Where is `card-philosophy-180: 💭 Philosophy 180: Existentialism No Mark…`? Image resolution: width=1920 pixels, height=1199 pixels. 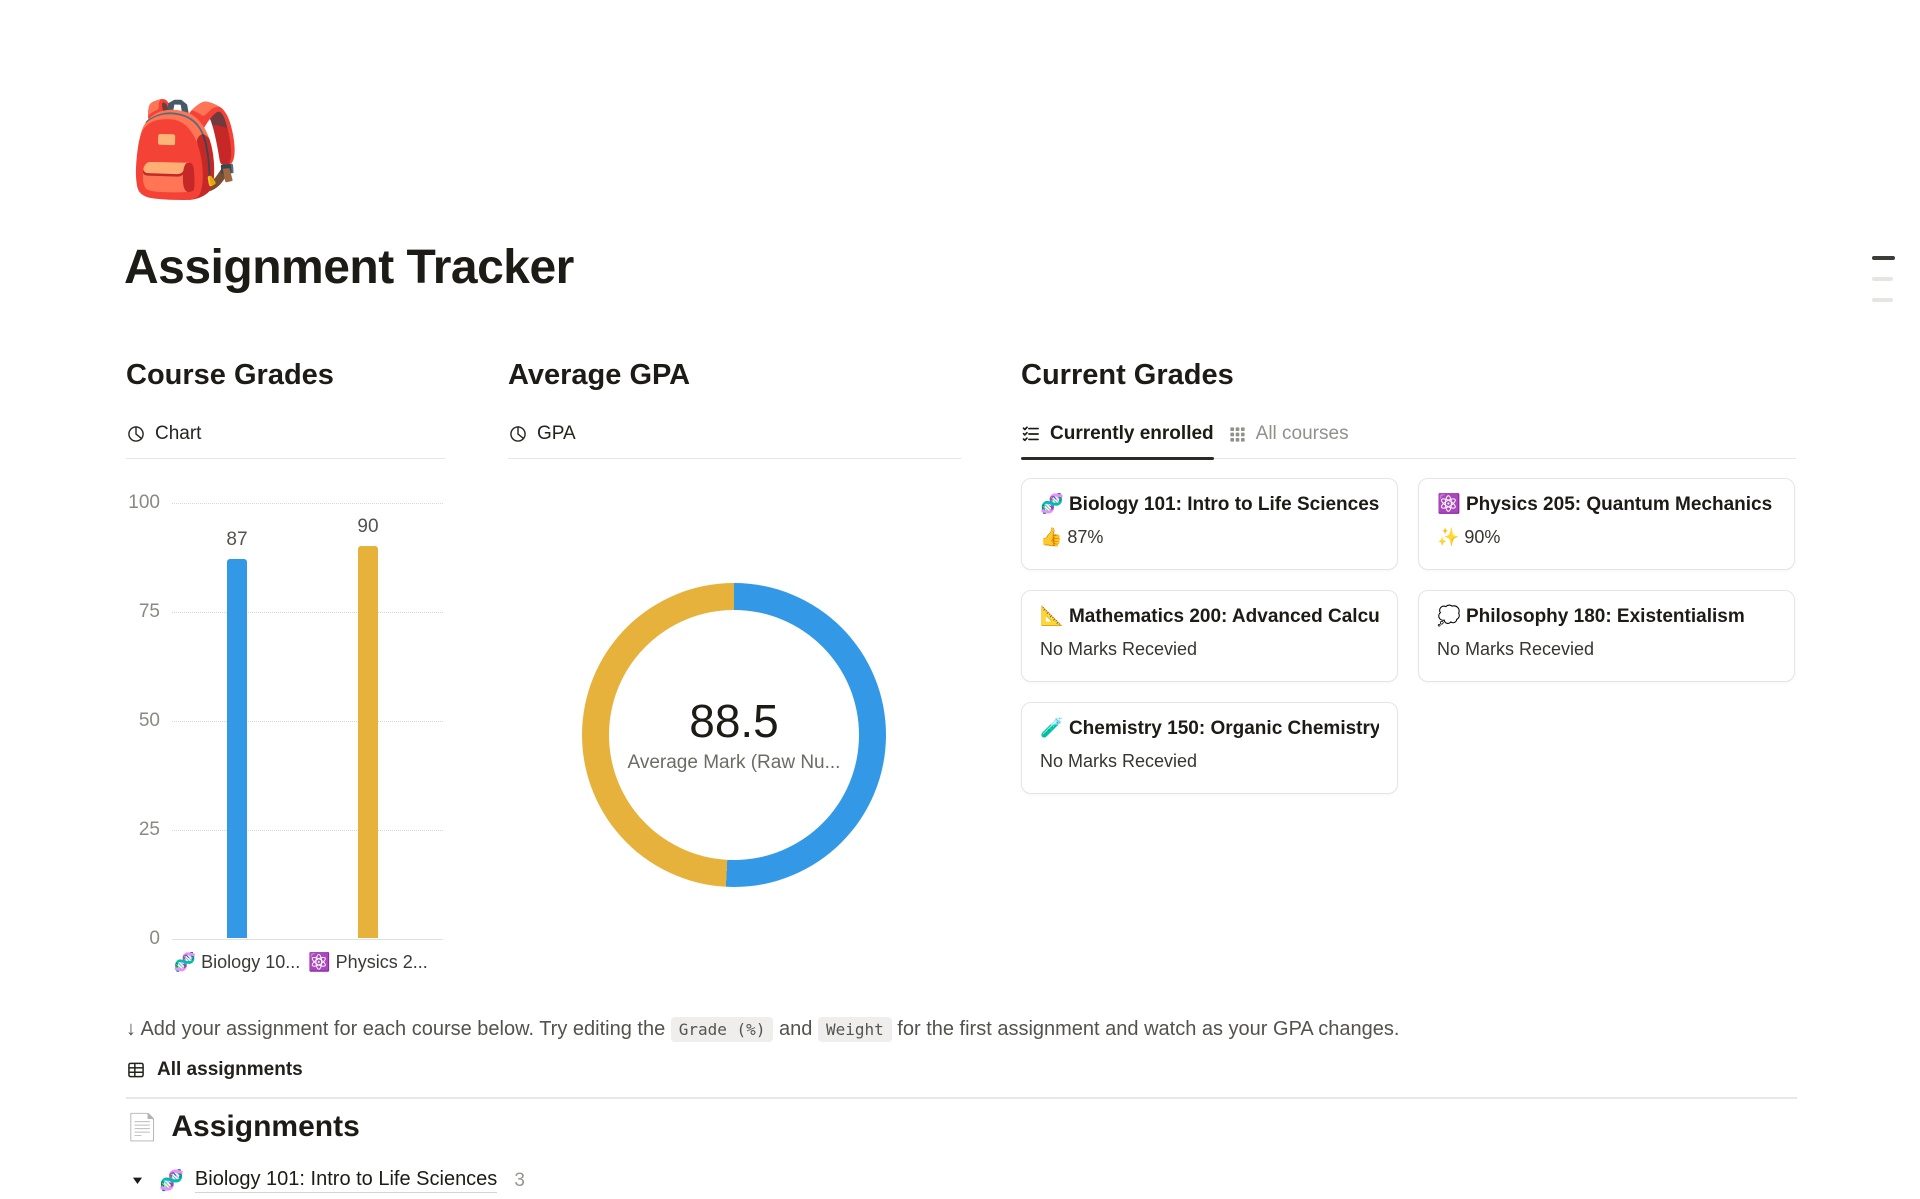 card-philosophy-180: 💭 Philosophy 180: Existentialism No Mark… is located at coordinates (1606, 636).